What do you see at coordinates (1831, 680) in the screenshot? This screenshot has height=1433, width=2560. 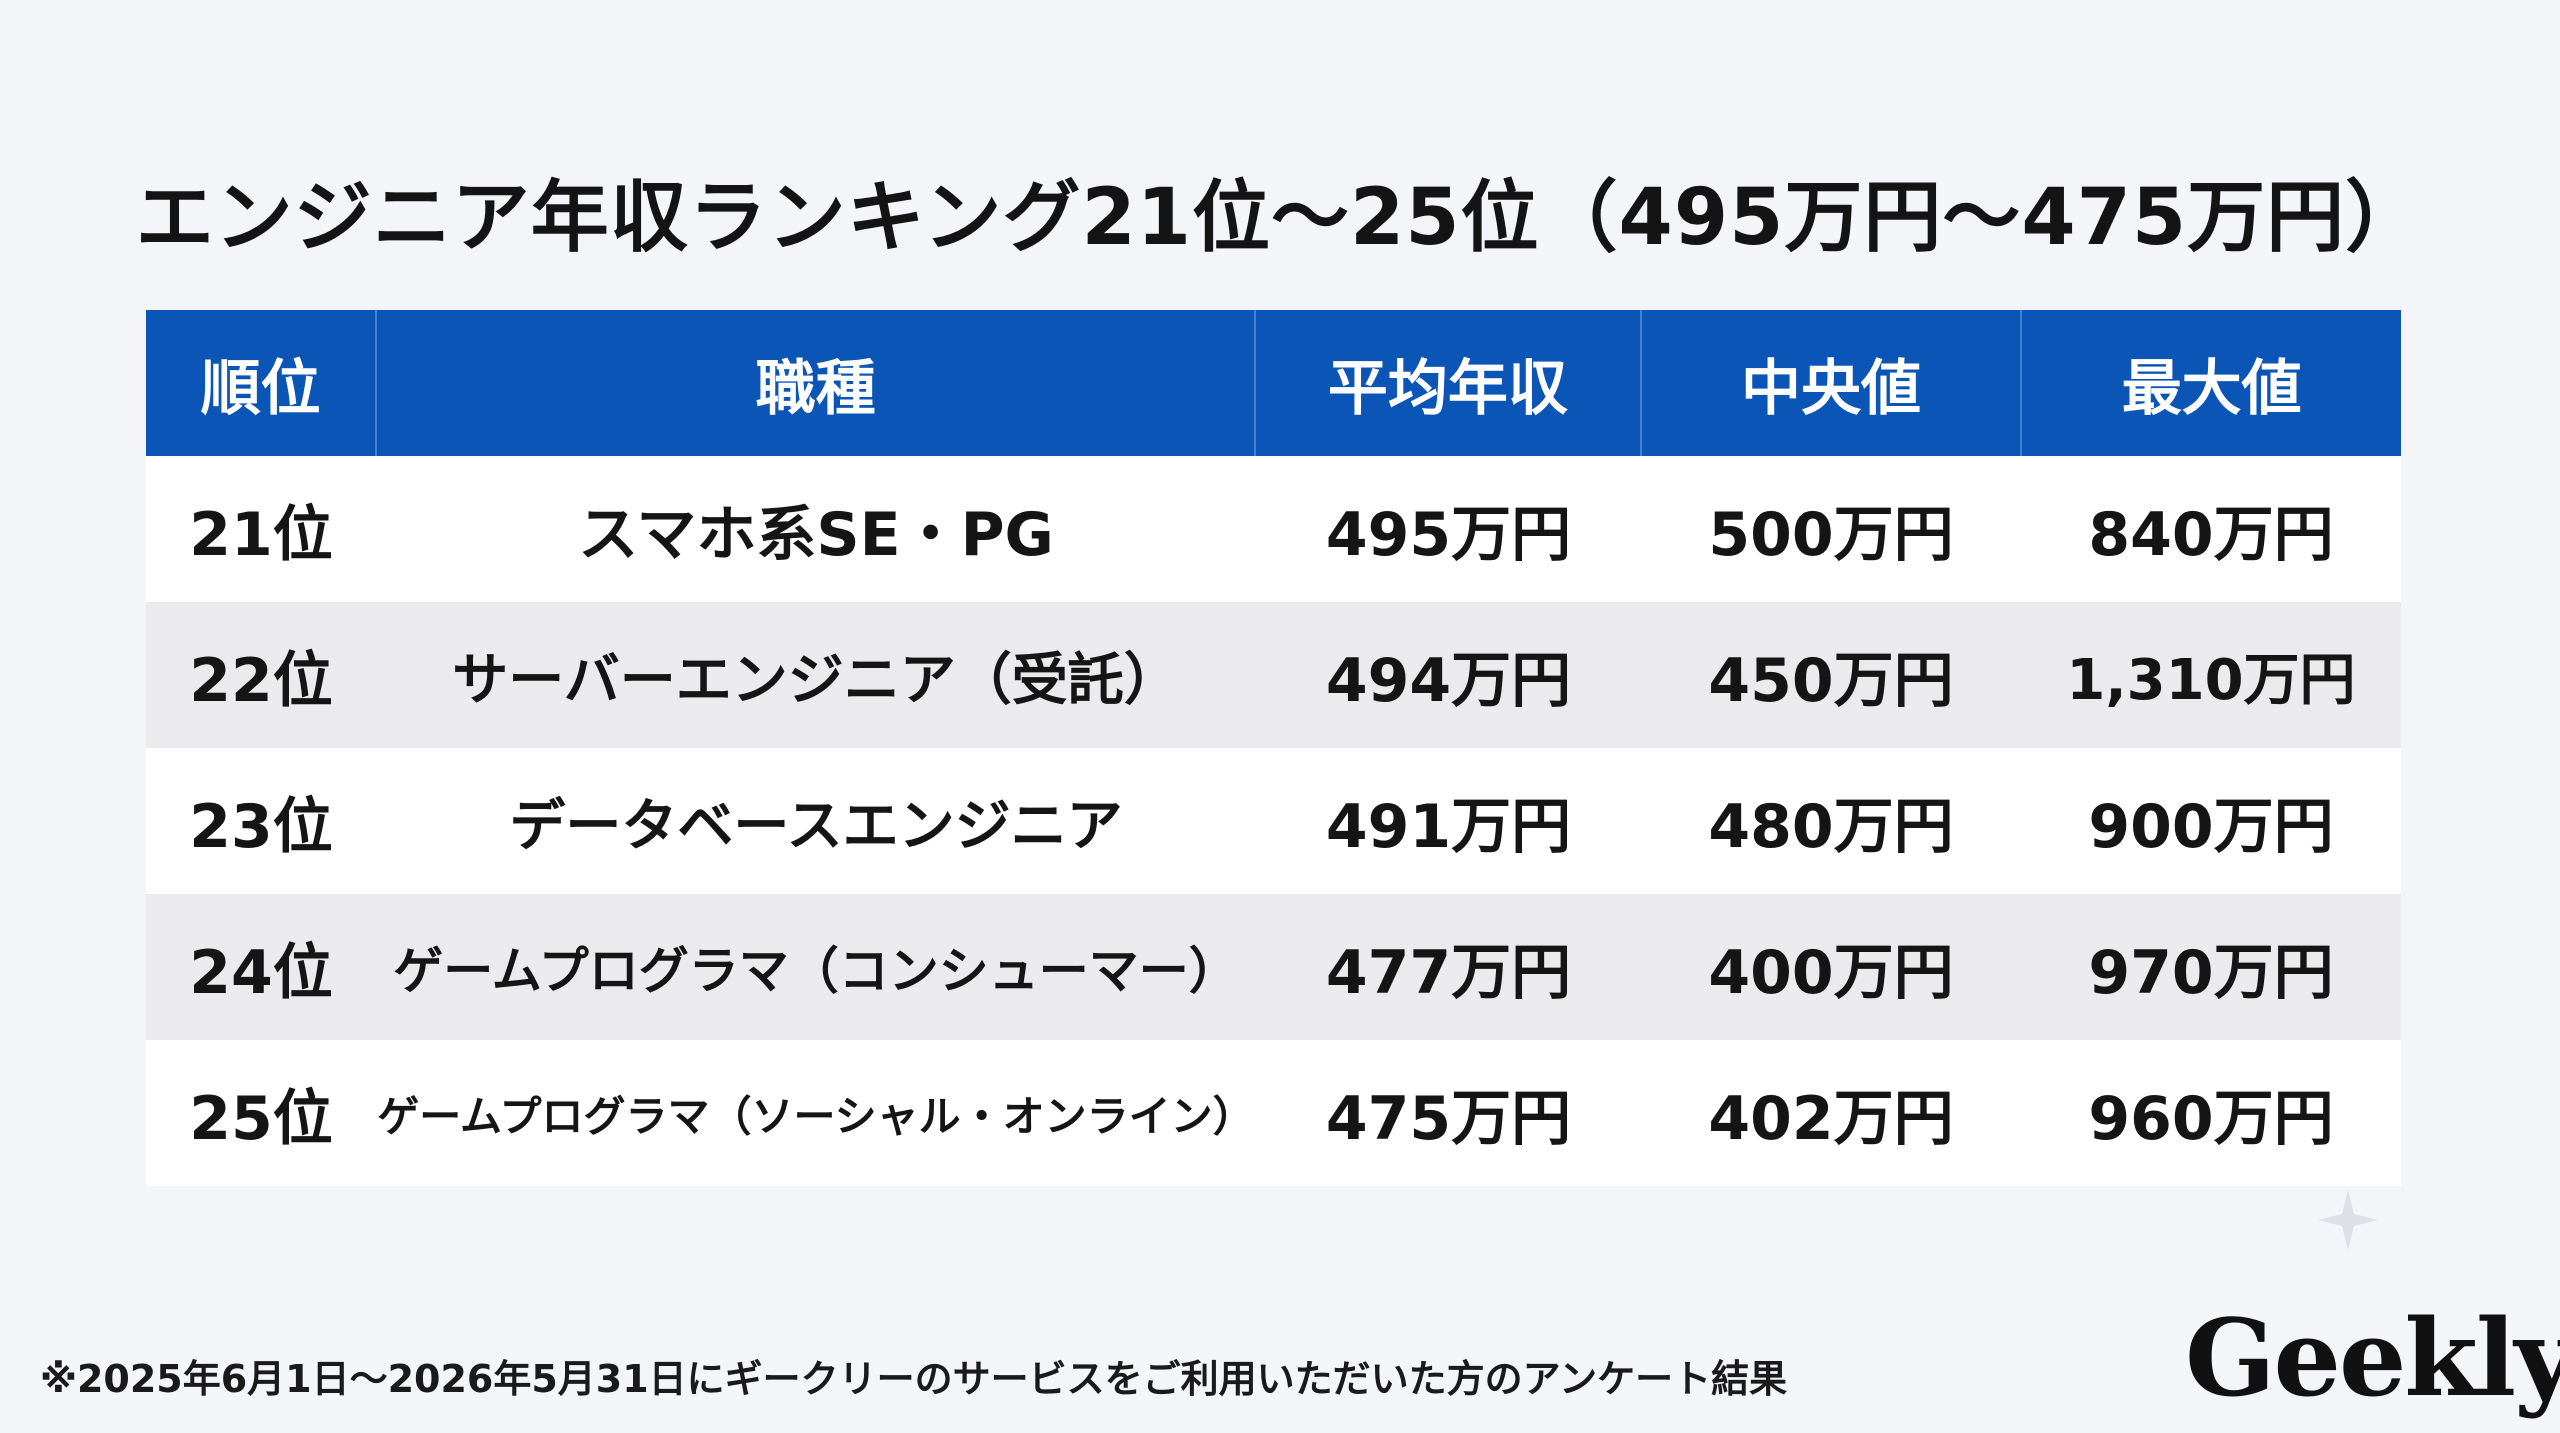 I see `median-cell: 450万円` at bounding box center [1831, 680].